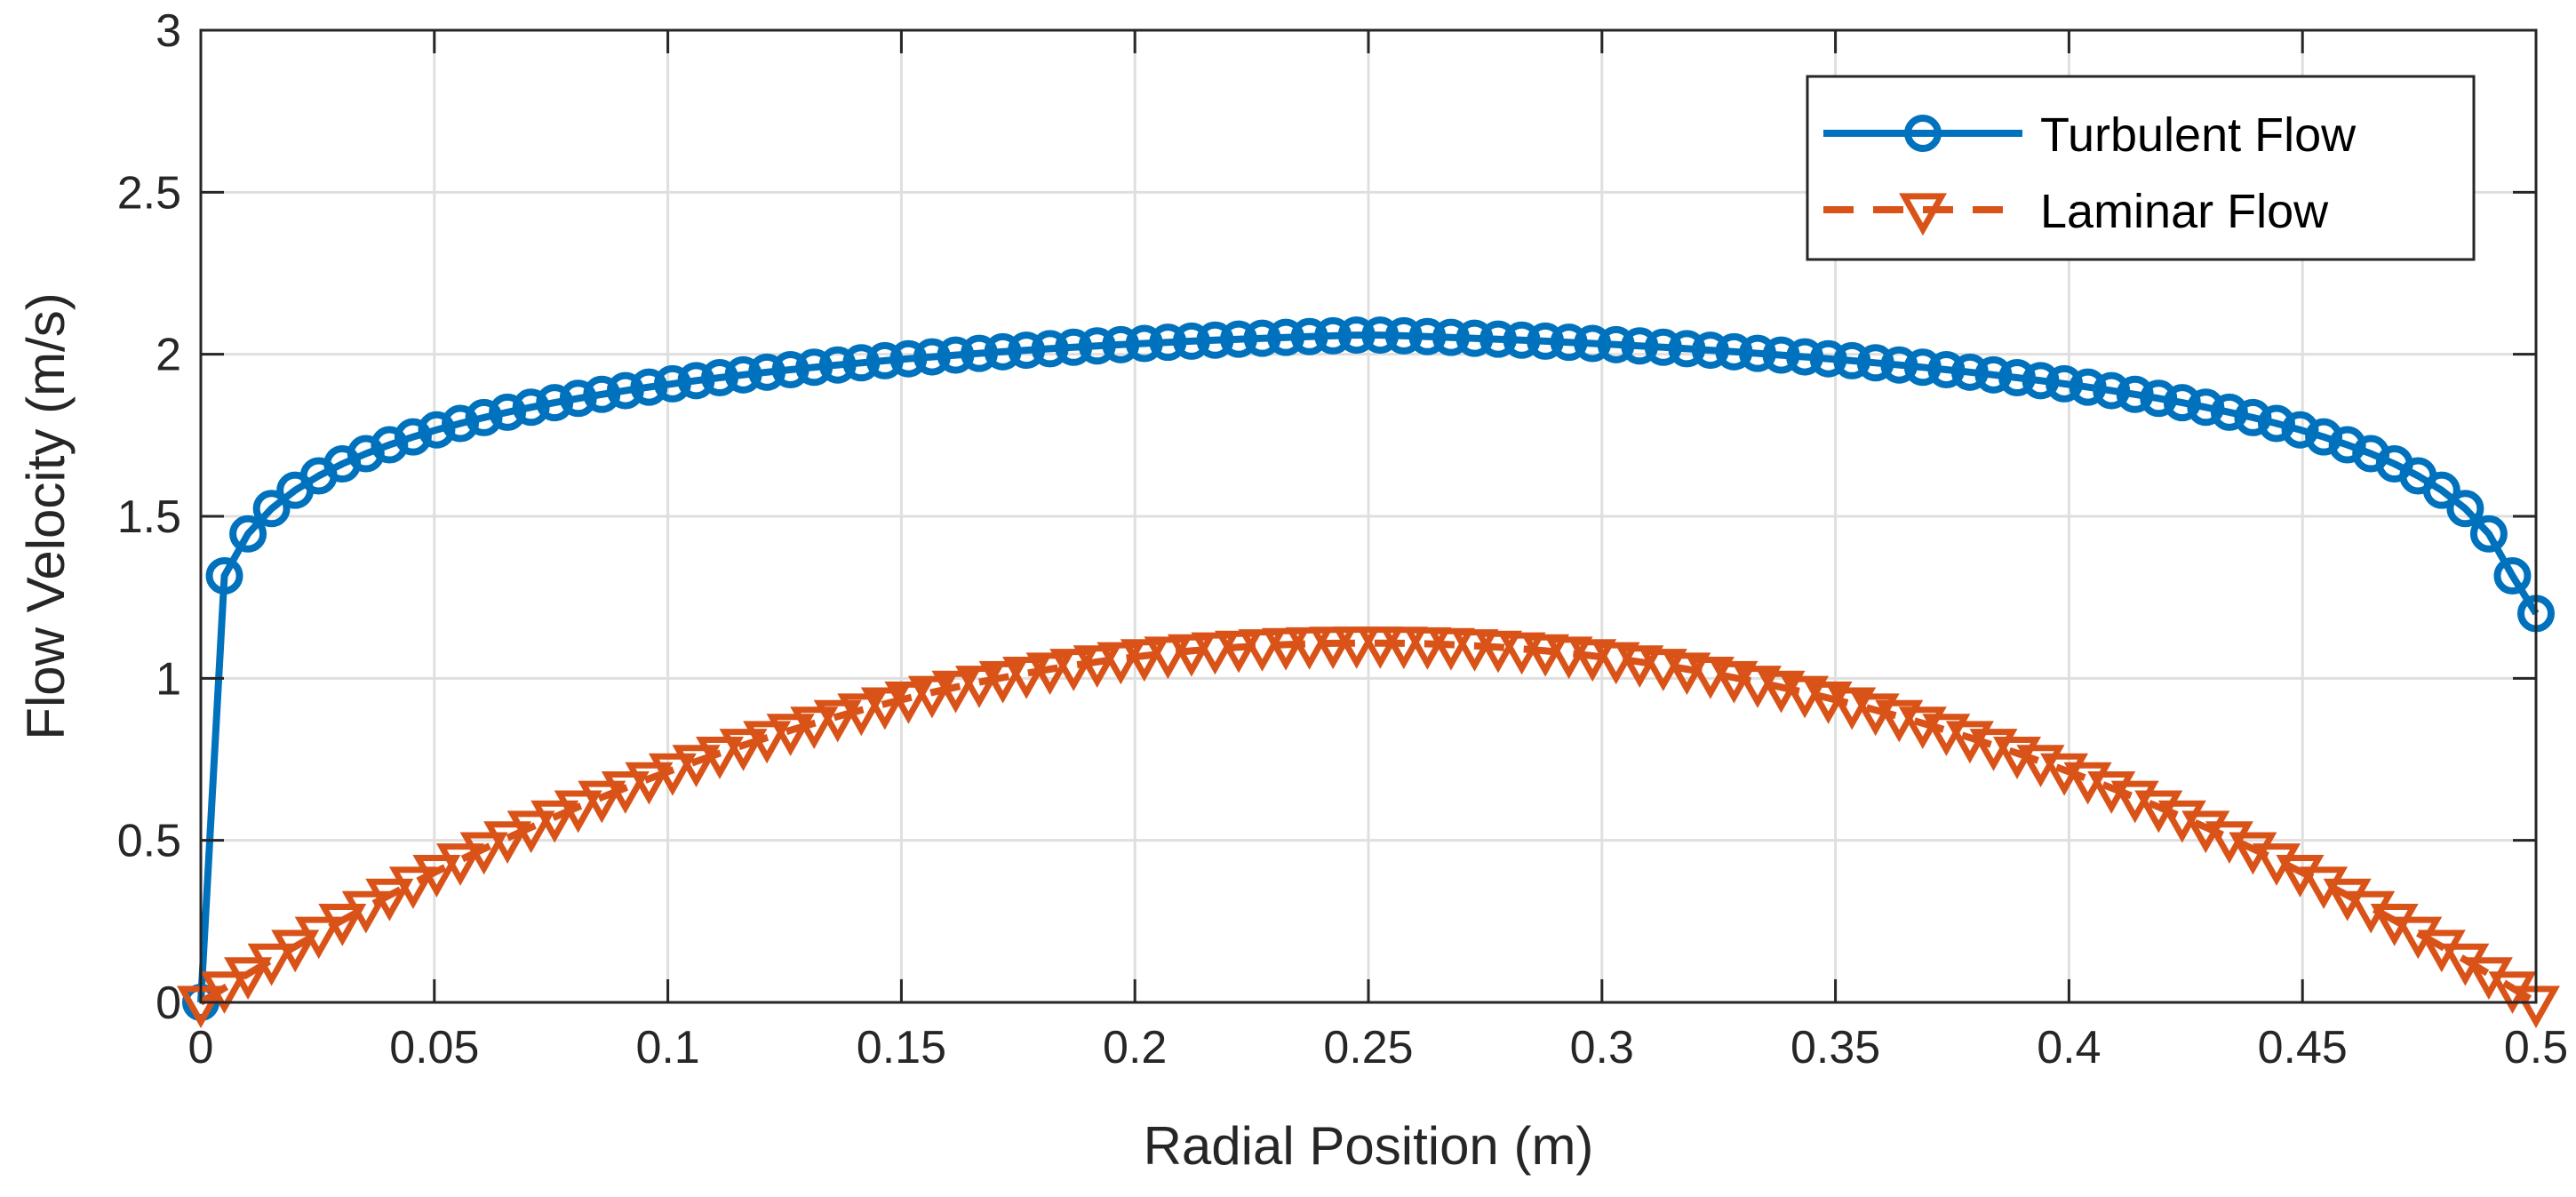  I want to click on y-tick-label: 0.5, so click(149, 842).